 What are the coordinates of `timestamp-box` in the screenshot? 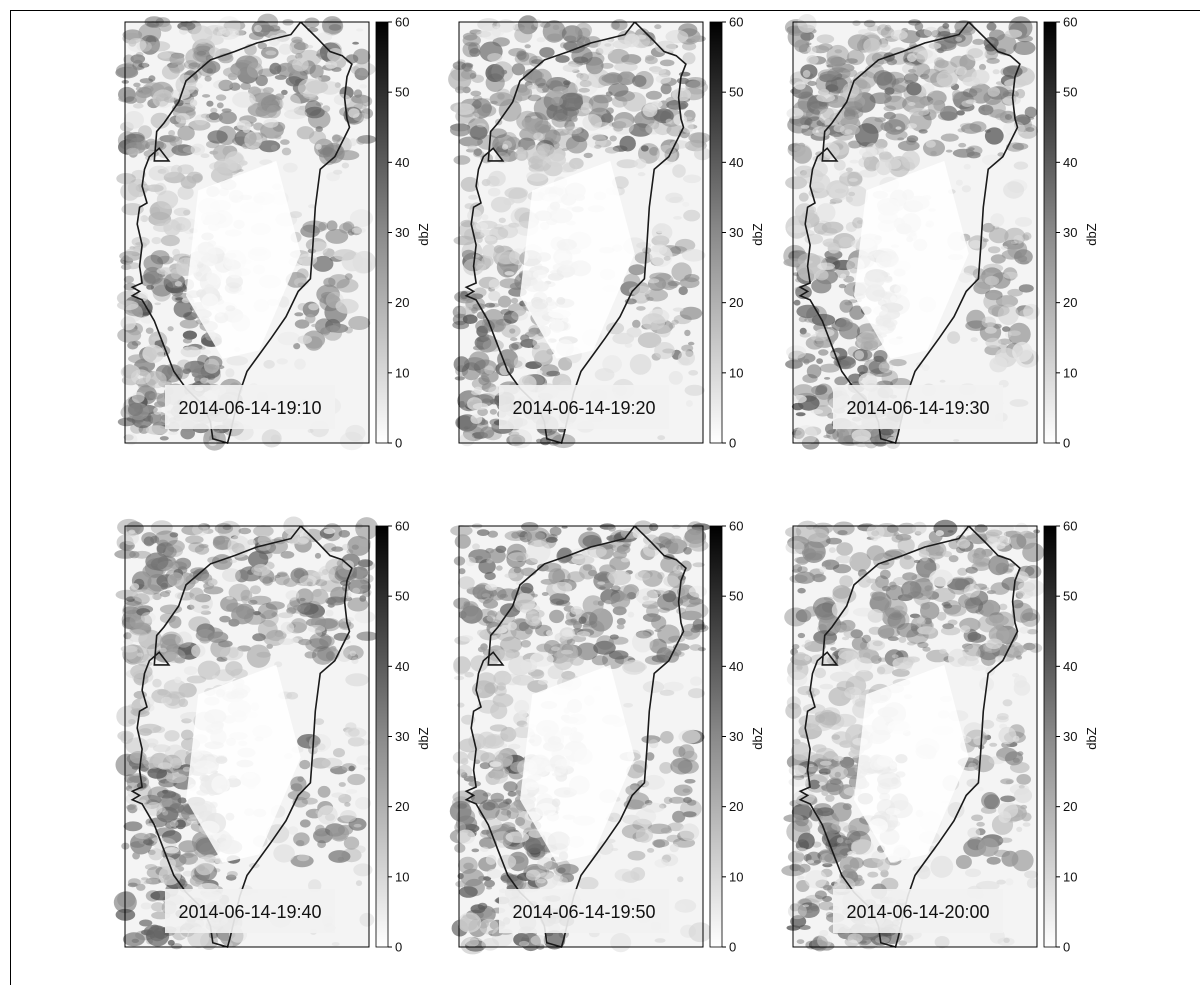 It's located at (584, 407).